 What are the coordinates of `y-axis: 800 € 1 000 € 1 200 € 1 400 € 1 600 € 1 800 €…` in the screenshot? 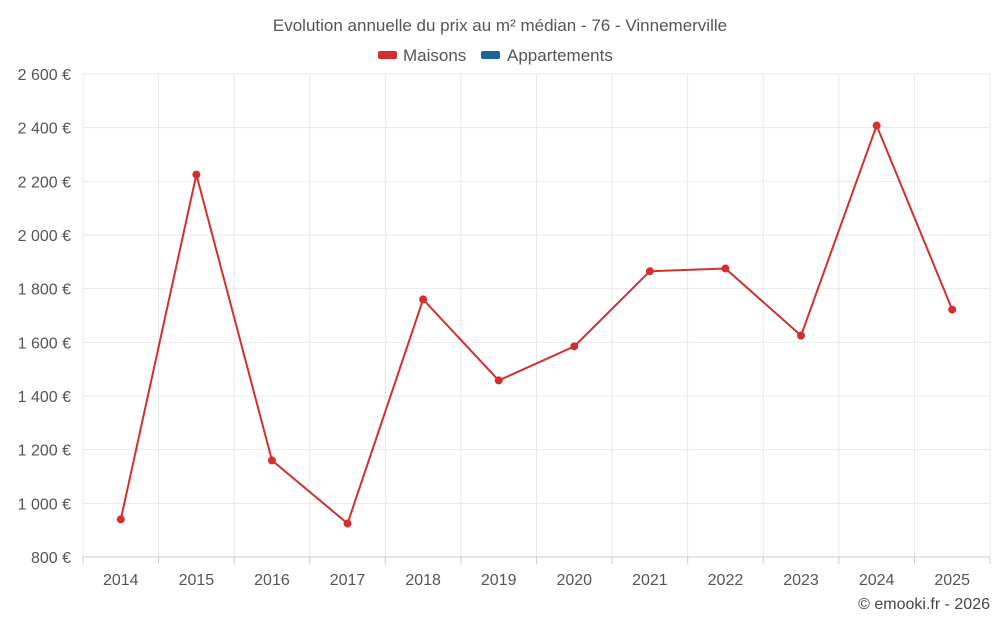 It's located at (44, 317).